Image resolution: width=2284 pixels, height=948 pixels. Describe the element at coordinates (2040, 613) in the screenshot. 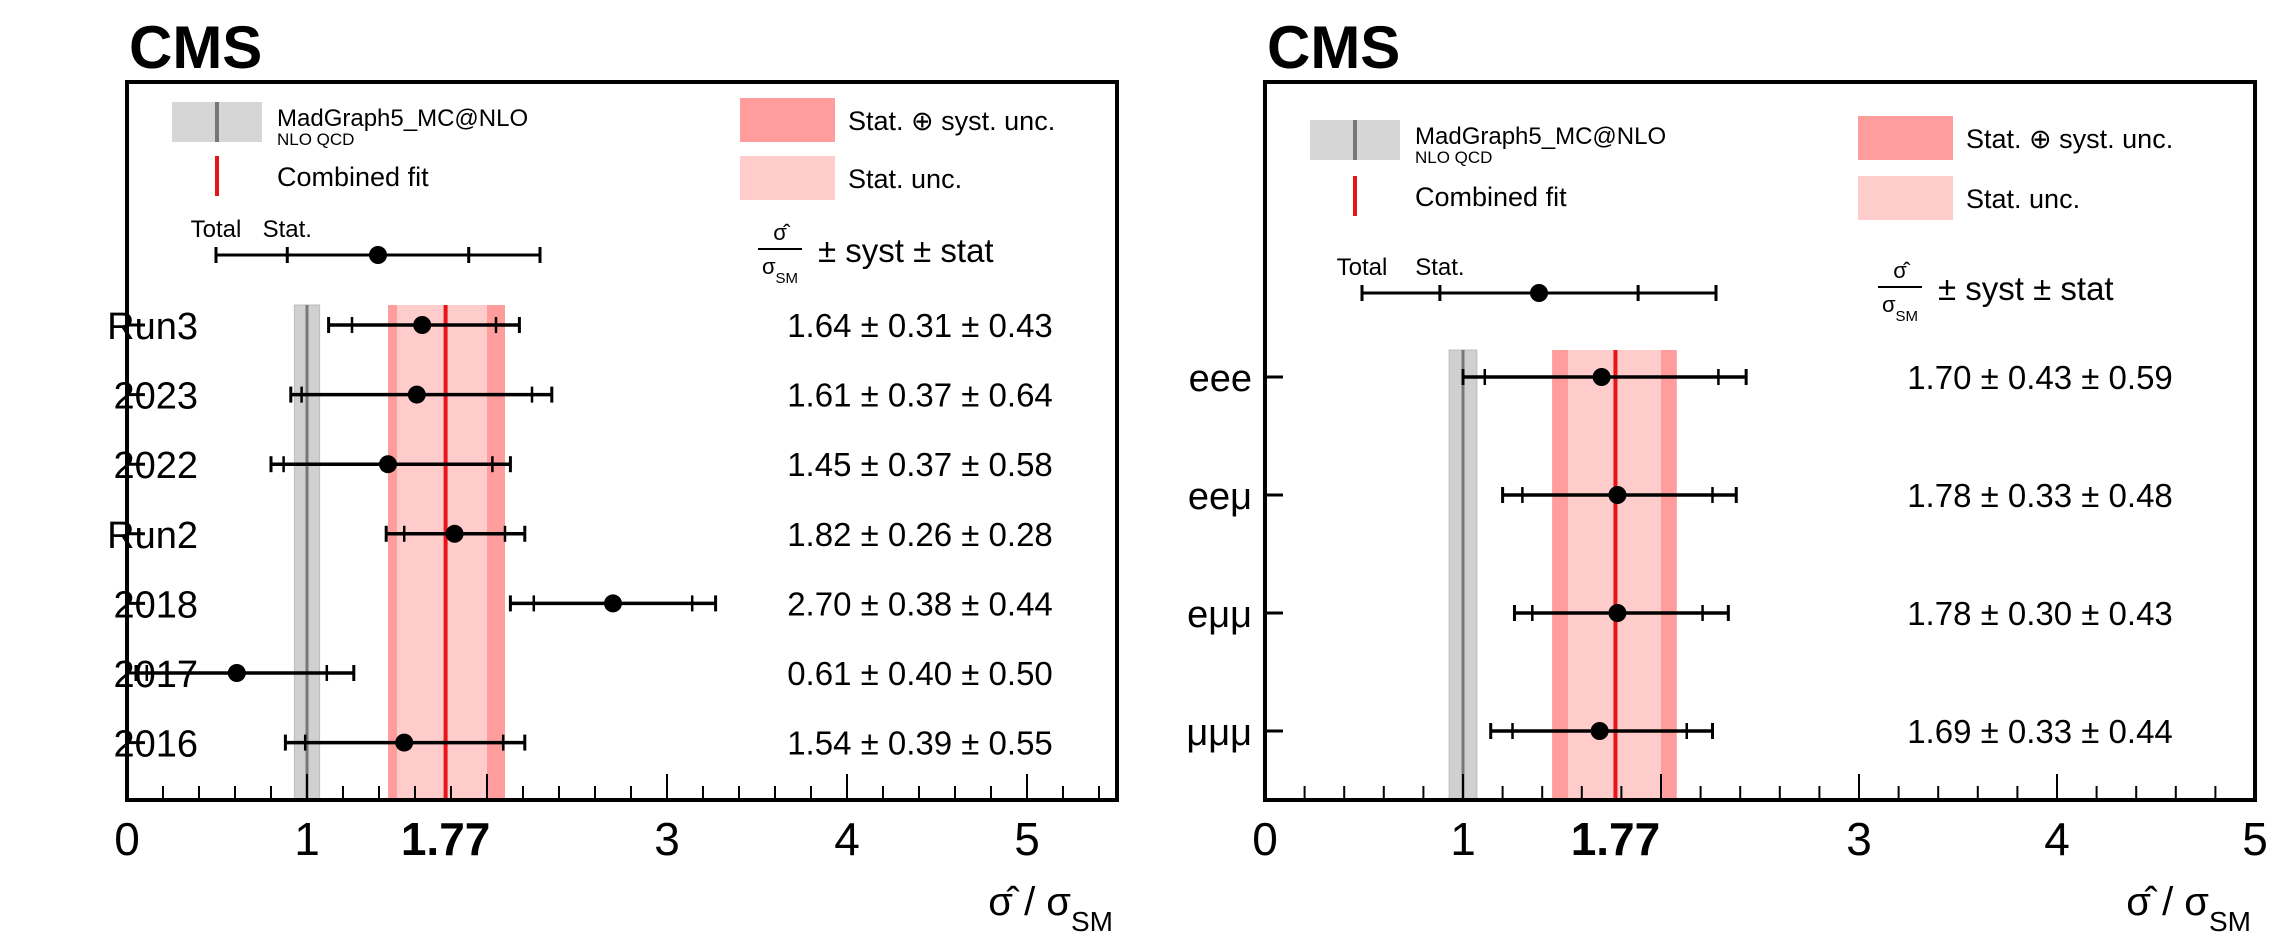

I see `row-value-text: 1.78 ± 0.30 ± 0.43` at that location.